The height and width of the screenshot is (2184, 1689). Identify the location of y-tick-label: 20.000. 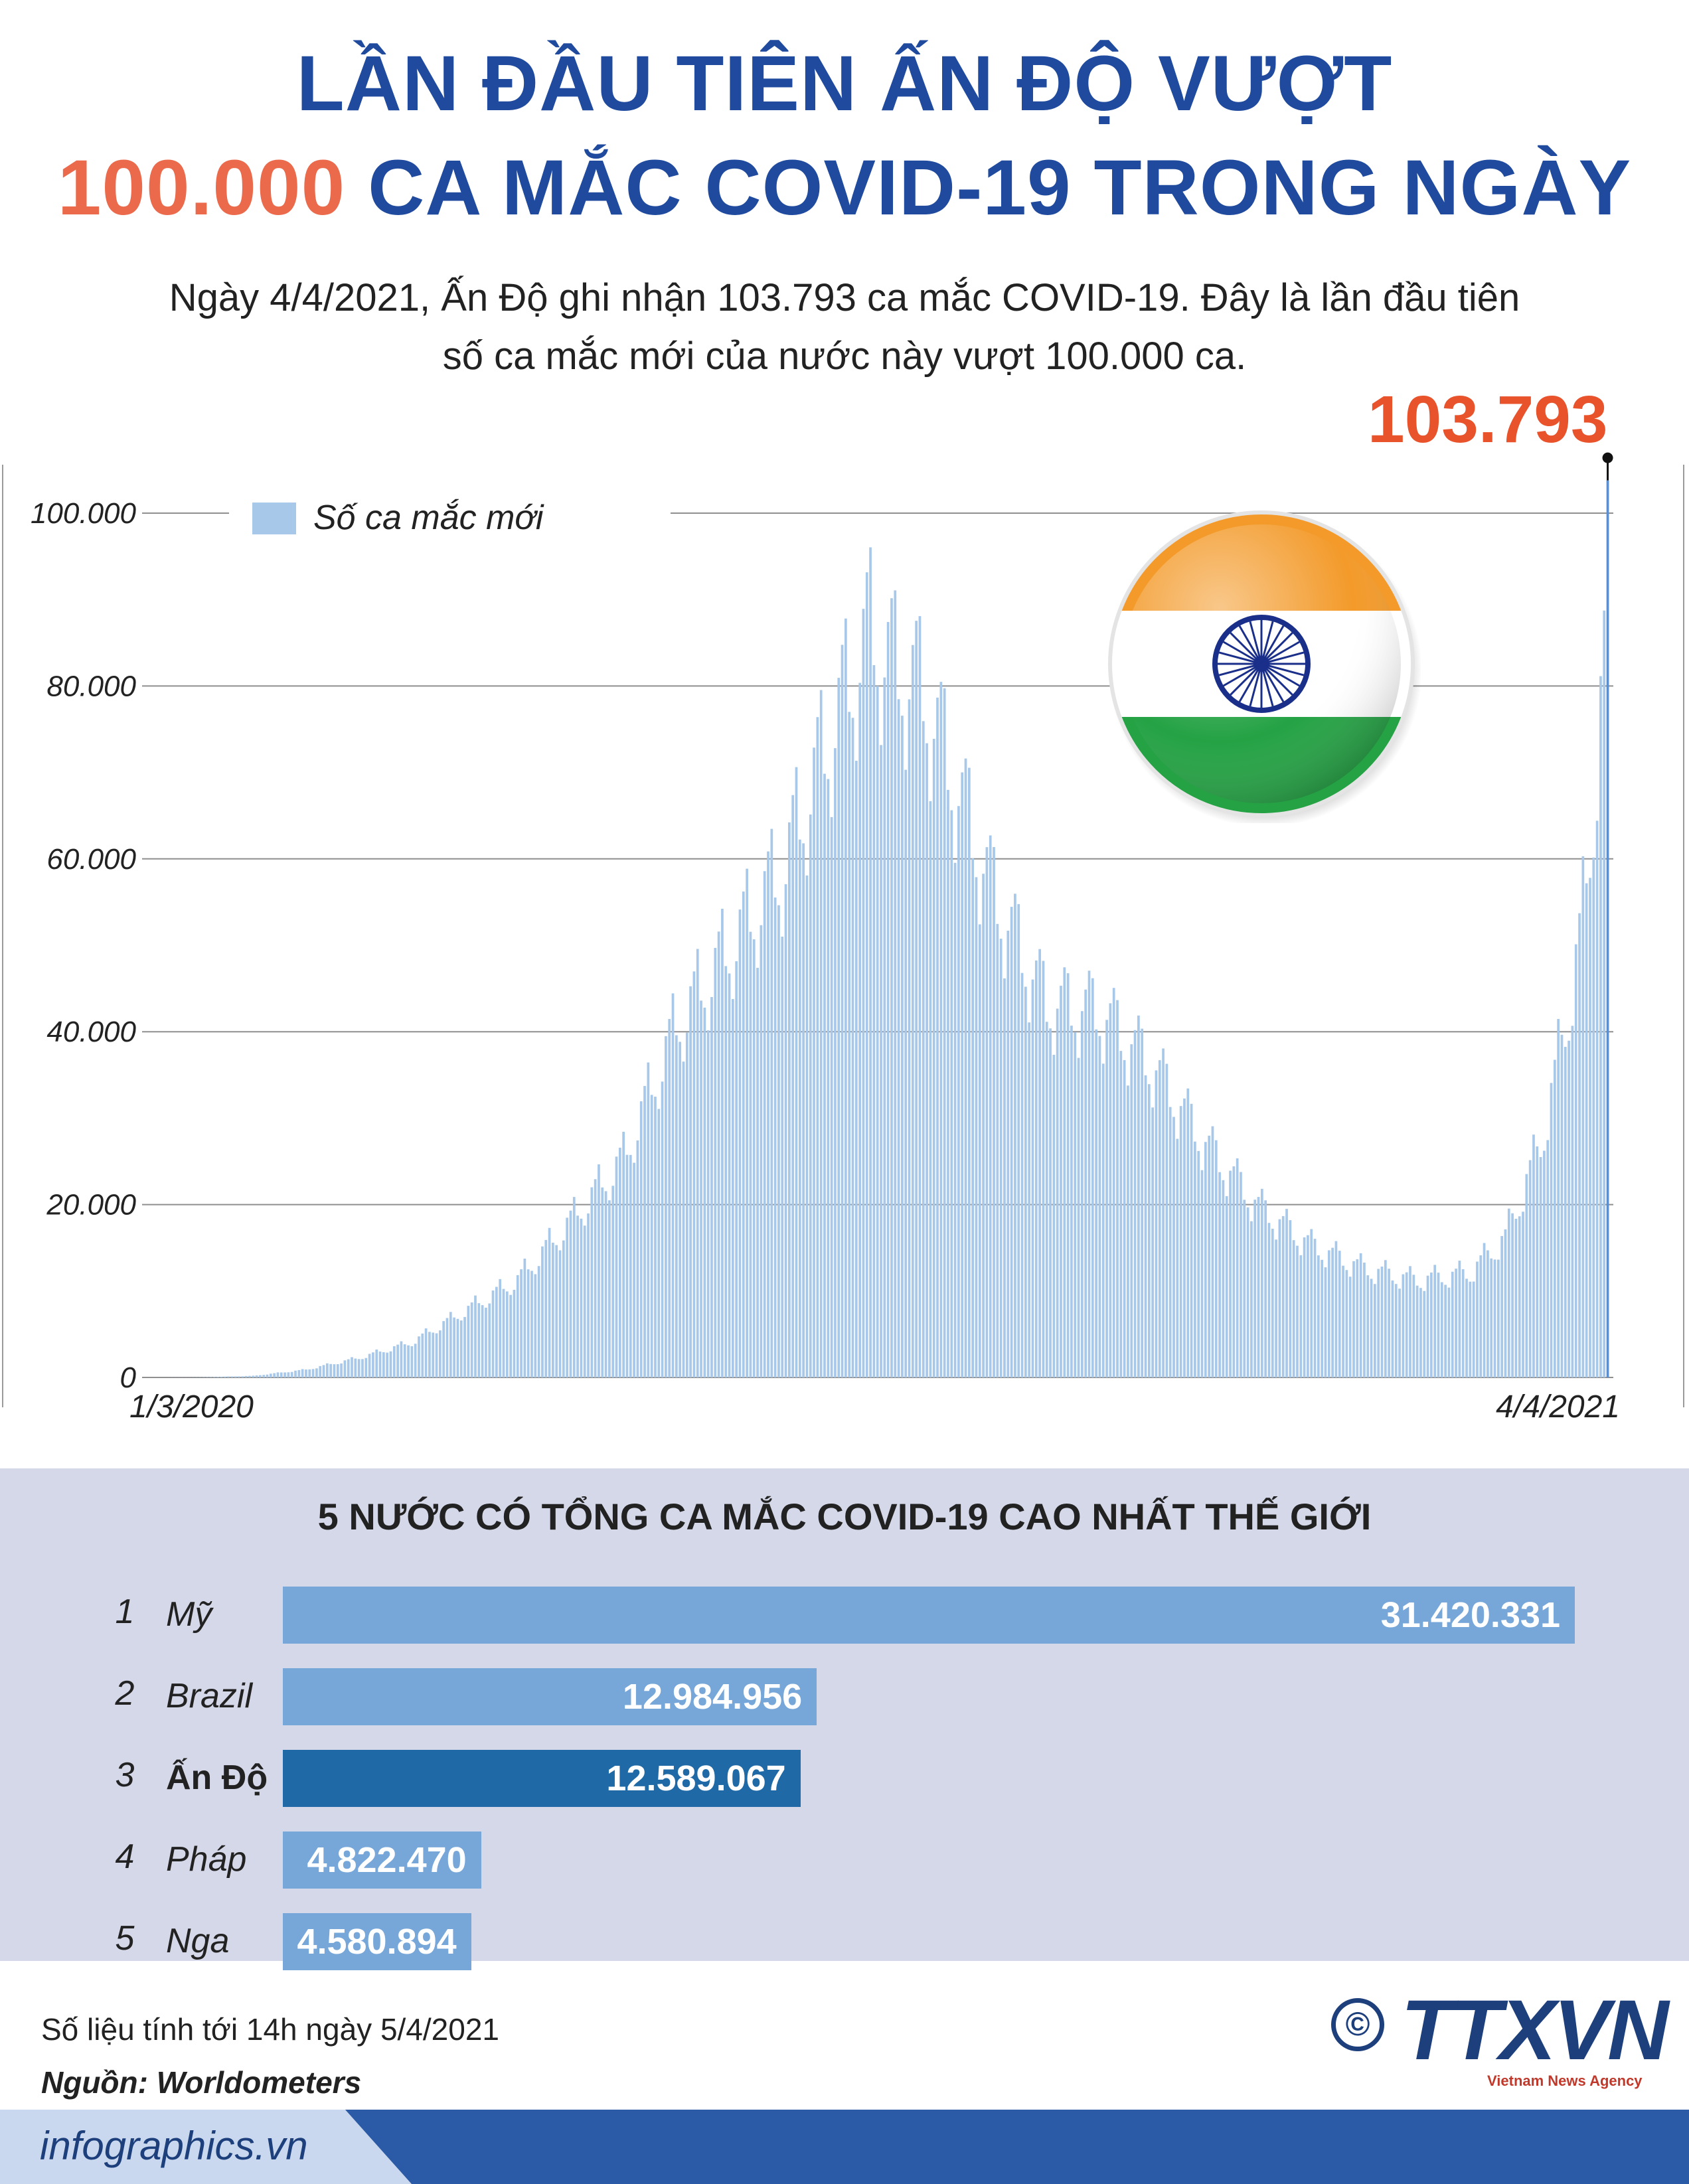
(91, 1205).